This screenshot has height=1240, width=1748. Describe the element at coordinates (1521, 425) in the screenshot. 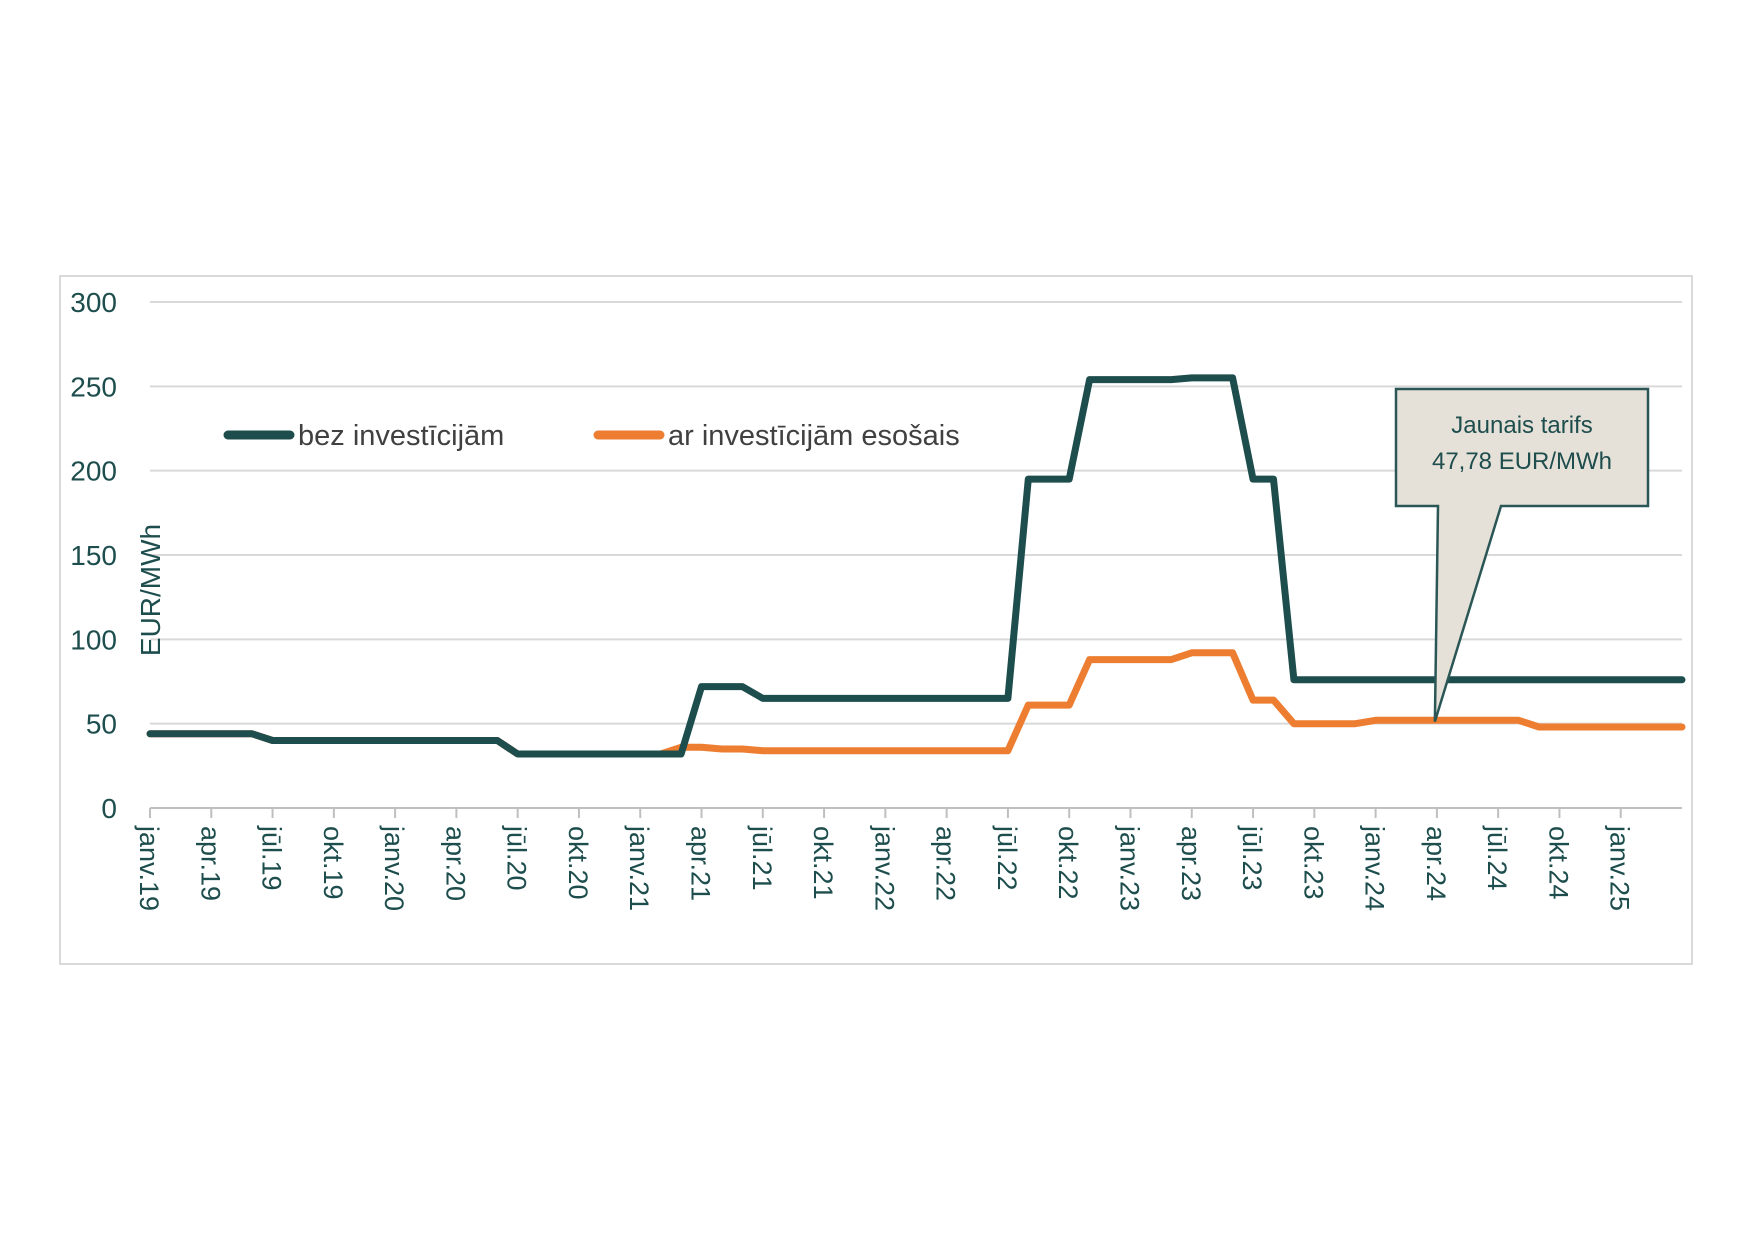

I see `callout-text-line-0: Jaunais tarifs` at that location.